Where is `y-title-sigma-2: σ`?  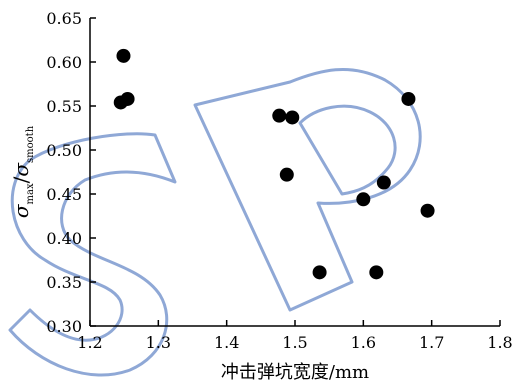
y-title-sigma-2: σ is located at coordinates (21, 169).